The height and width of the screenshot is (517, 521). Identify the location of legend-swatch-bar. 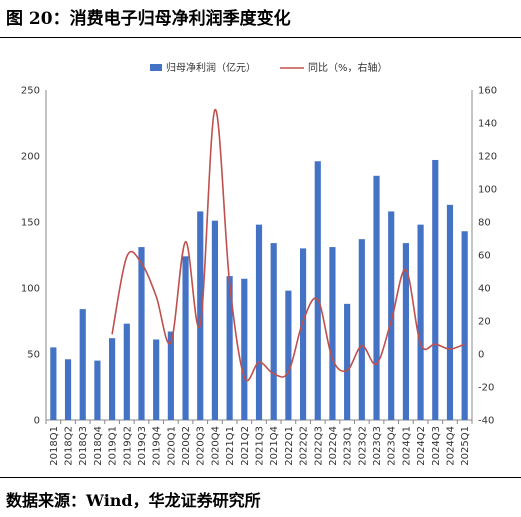
(156, 67).